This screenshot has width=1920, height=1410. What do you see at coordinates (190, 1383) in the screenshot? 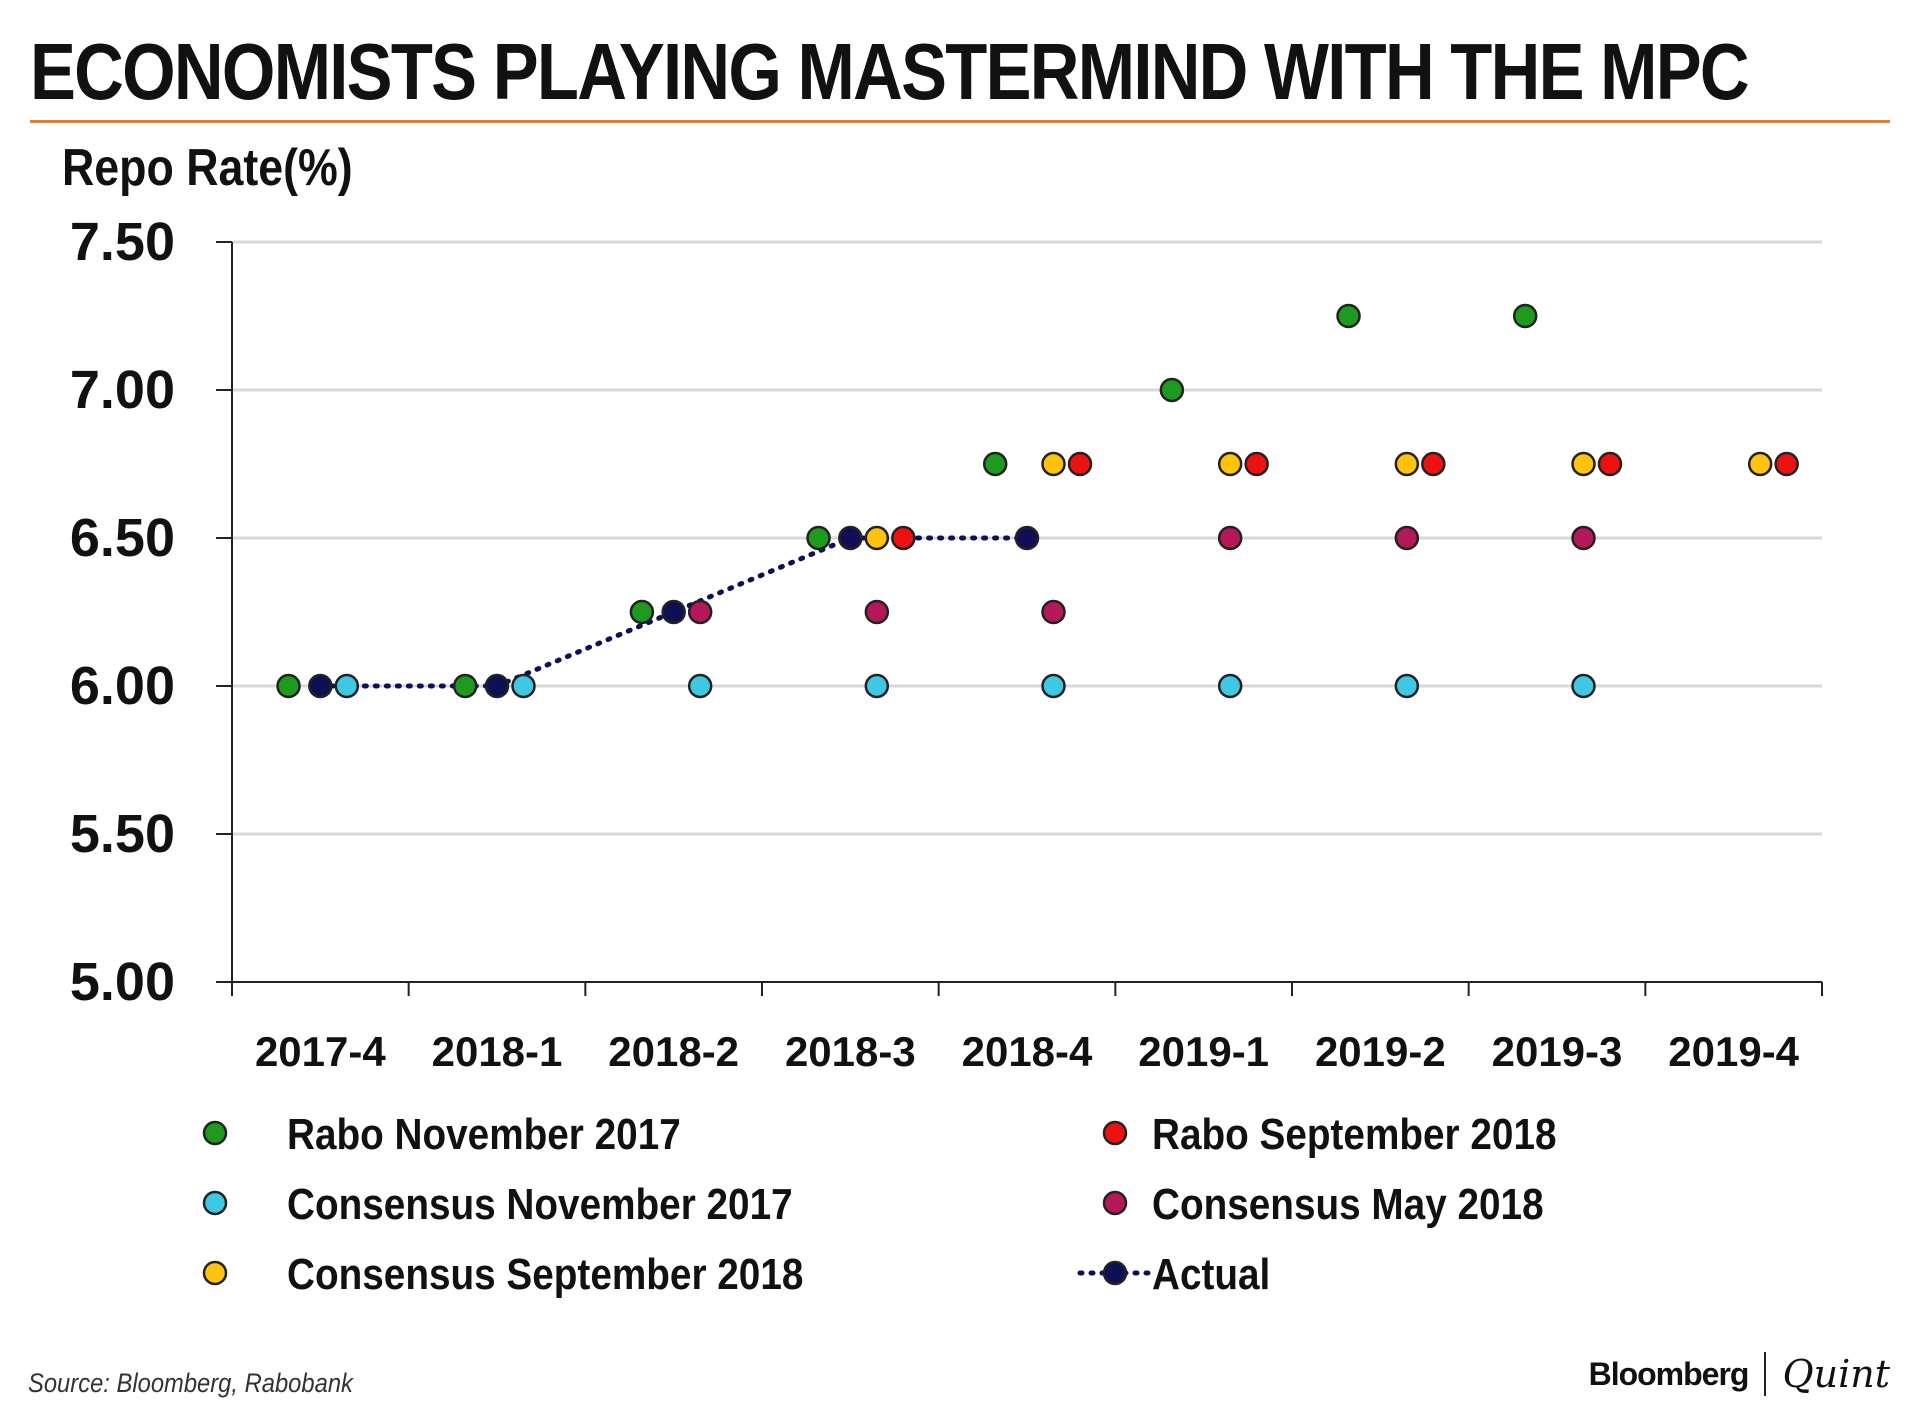
I see `source-note: Source: Bloomberg, Rabobank` at bounding box center [190, 1383].